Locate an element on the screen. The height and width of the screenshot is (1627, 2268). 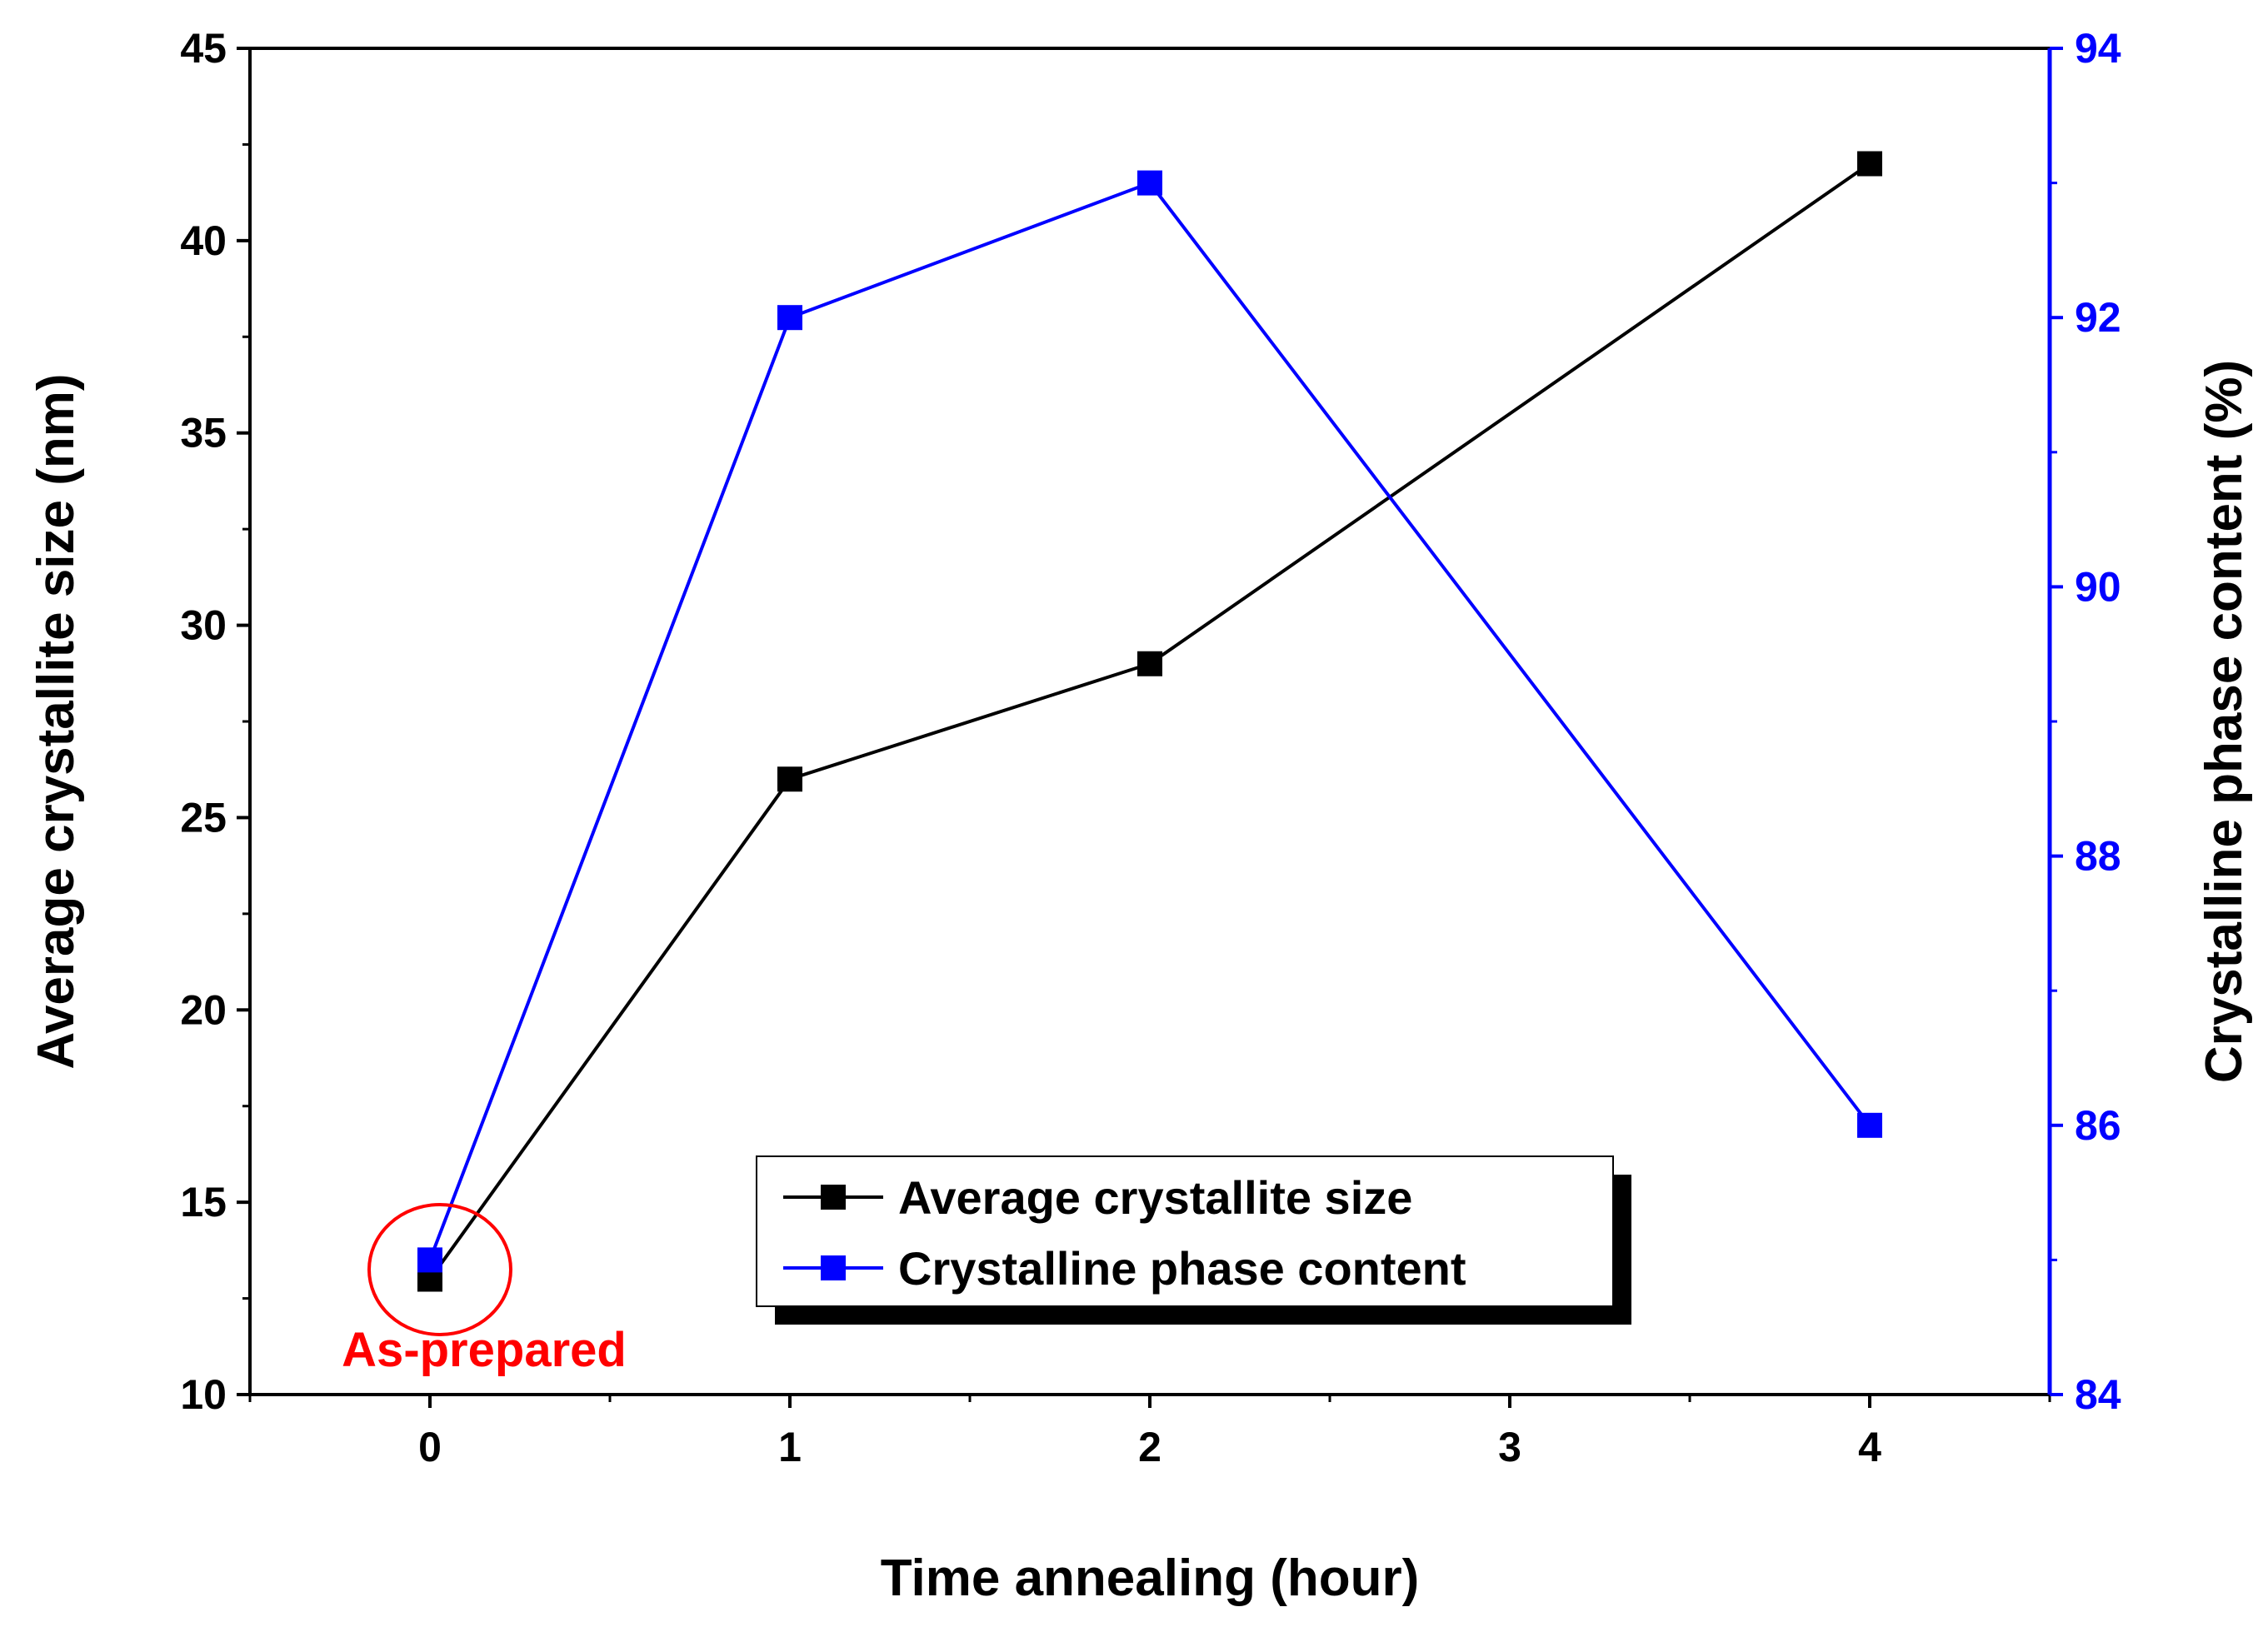
right-y-axis: 84 86 88 90 92 94 is located at coordinates (2085, 721).